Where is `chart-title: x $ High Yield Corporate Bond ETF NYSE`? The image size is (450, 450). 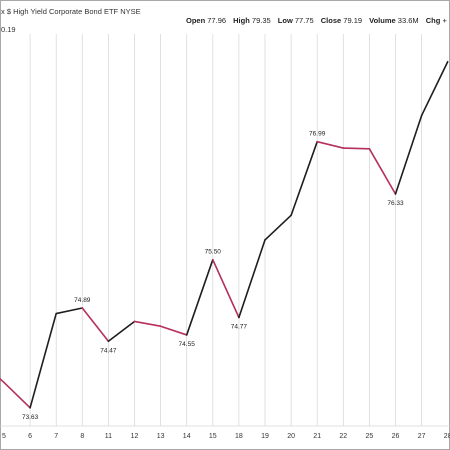
chart-title: x $ High Yield Corporate Bond ETF NYSE is located at coordinates (71, 11).